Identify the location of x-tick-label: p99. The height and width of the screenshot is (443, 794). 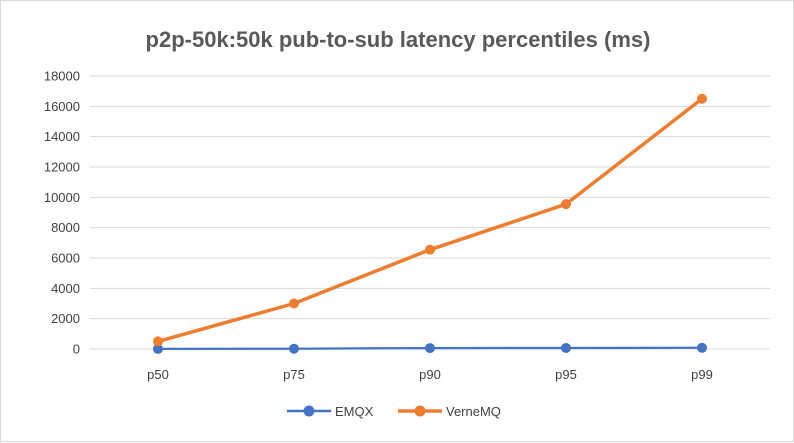
(702, 374).